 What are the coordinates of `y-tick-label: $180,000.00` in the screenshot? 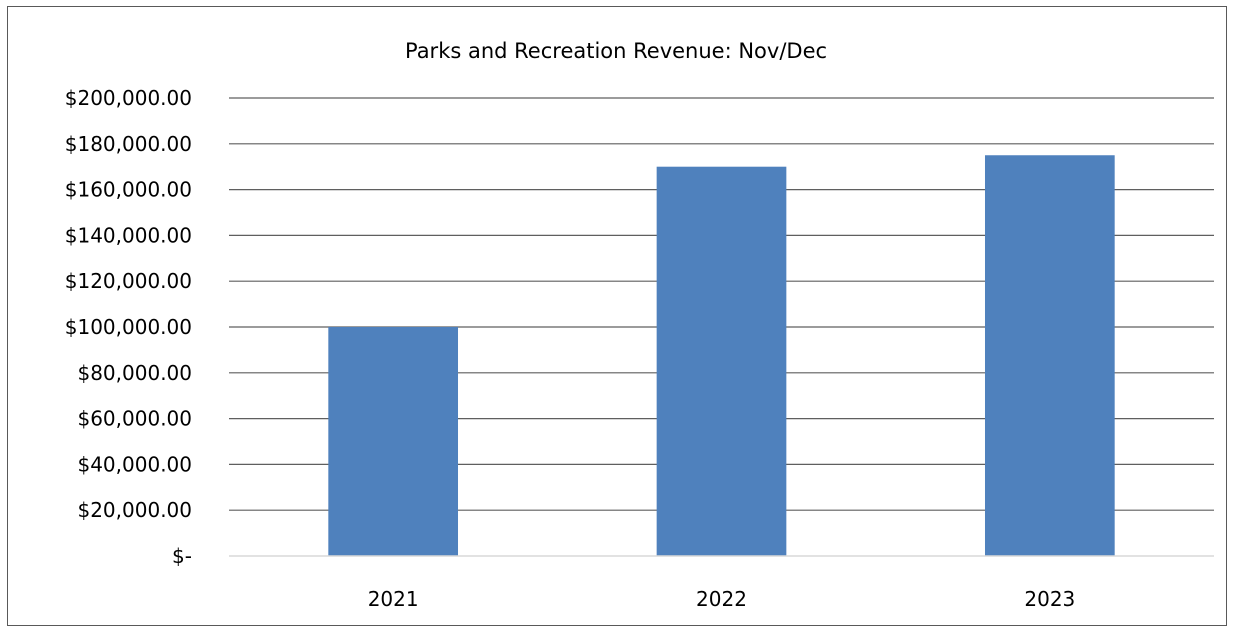 It's located at (128, 144).